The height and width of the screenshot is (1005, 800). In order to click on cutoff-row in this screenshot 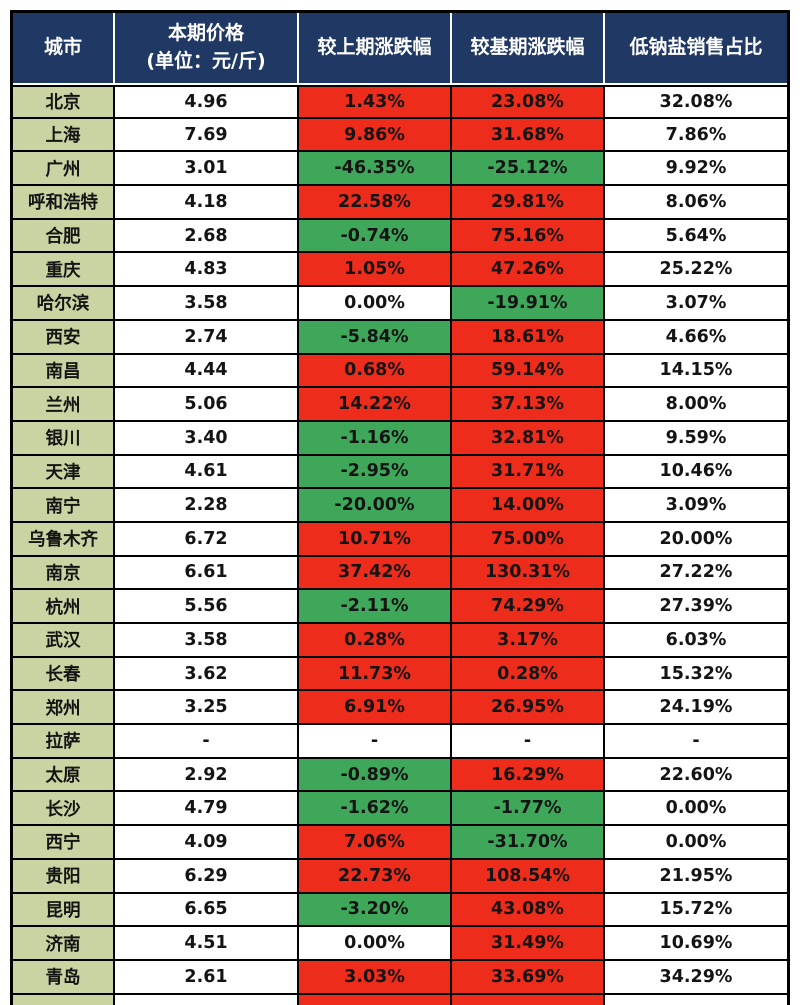, I will do `click(400, 999)`.